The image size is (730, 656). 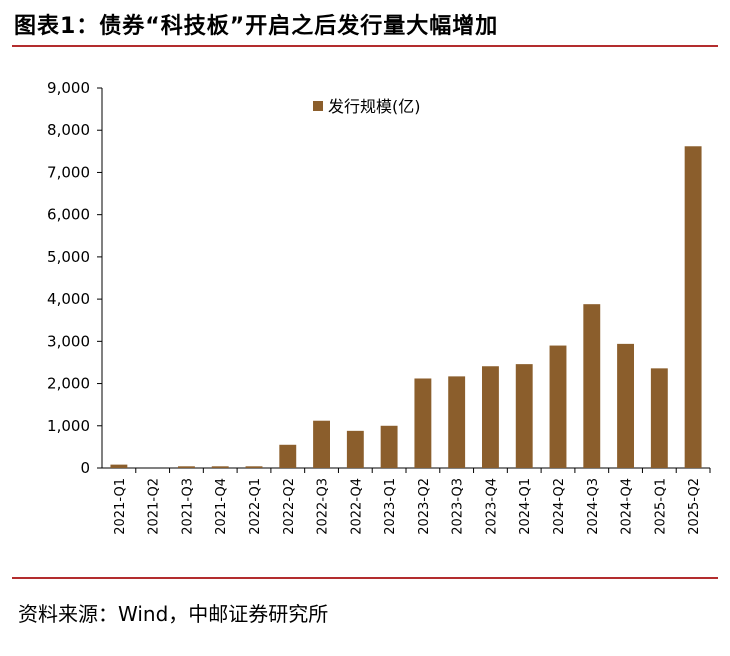 What do you see at coordinates (68, 384) in the screenshot?
I see `y-tick-label: 2,000` at bounding box center [68, 384].